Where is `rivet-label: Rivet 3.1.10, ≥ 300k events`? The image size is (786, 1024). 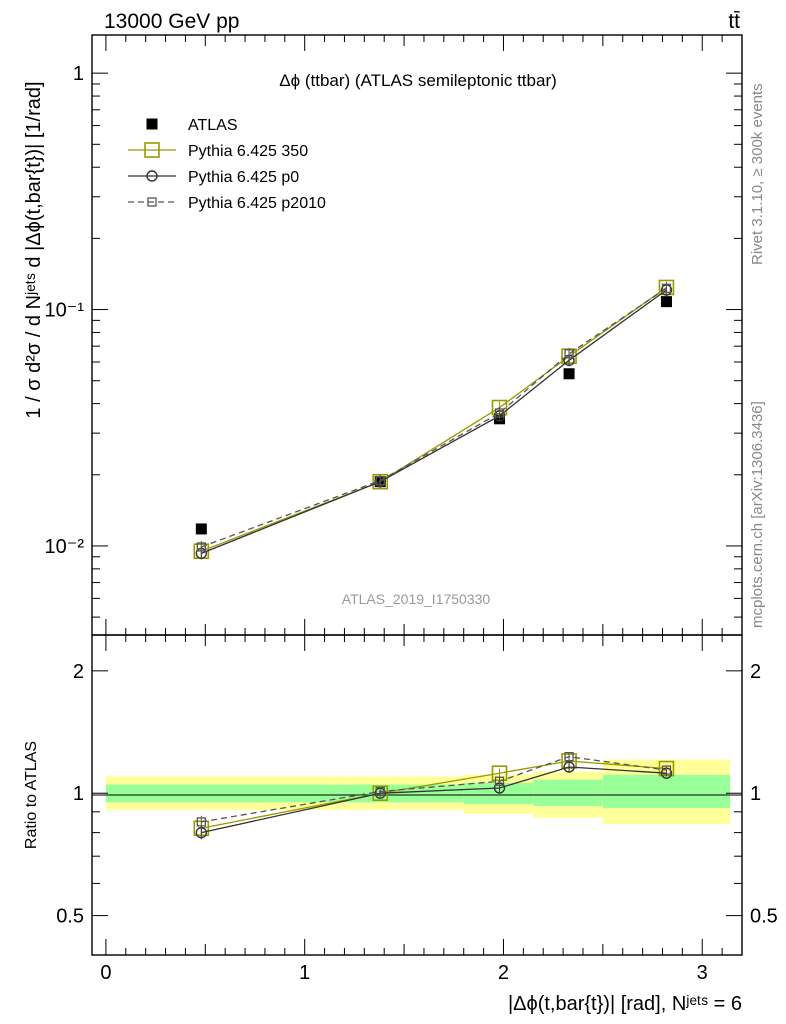 rivet-label: Rivet 3.1.10, ≥ 300k events is located at coordinates (757, 174).